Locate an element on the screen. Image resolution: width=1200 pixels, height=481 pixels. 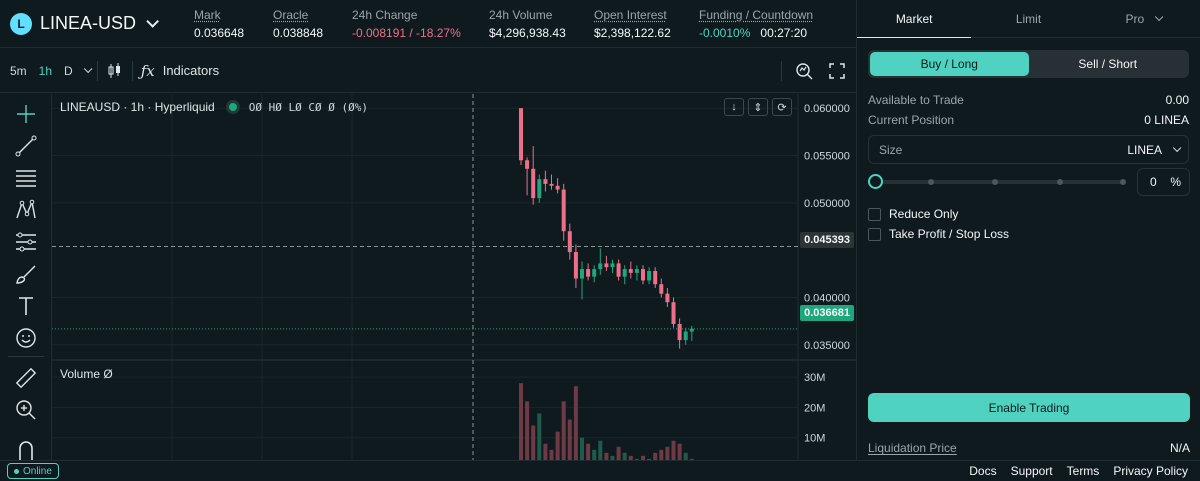
size-unit-selector: LINEA is located at coordinates (1154, 150).